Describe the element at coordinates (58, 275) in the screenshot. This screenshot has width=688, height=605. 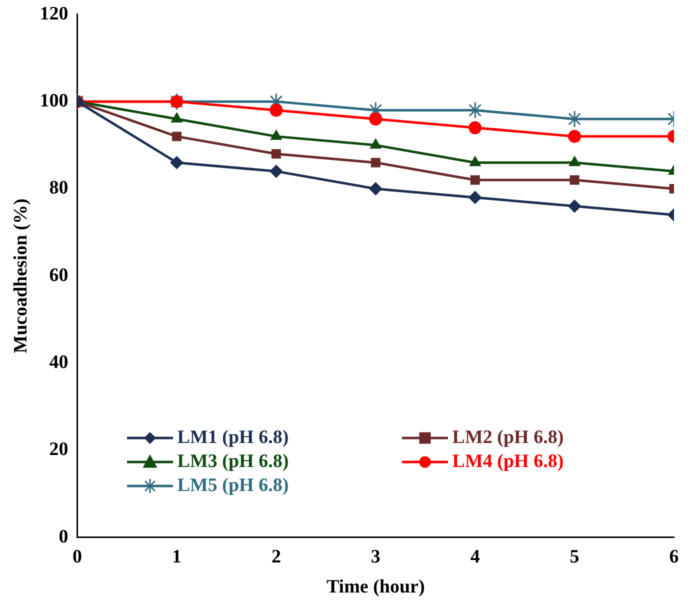
I see `y-tick-label: 60` at that location.